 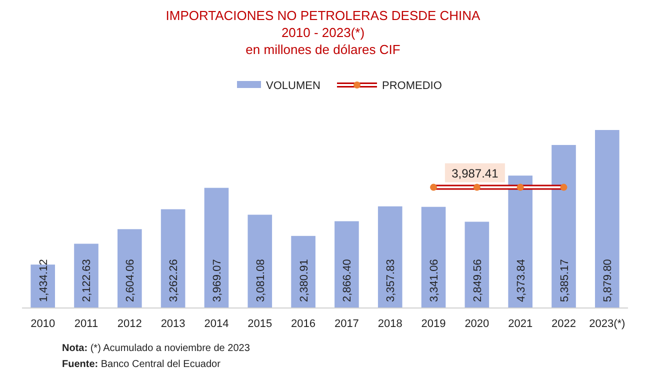 What do you see at coordinates (323, 24) in the screenshot?
I see `chart-title: IMPORTACIONES NO PETROLERAS DESDE CHINA 2010 - 2023(*)` at bounding box center [323, 24].